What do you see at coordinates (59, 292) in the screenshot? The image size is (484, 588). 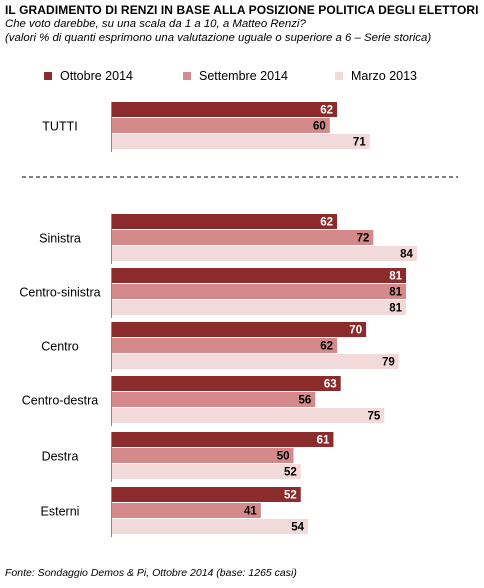 I see `category-label-centro-sinistra: Centro-sinistra` at bounding box center [59, 292].